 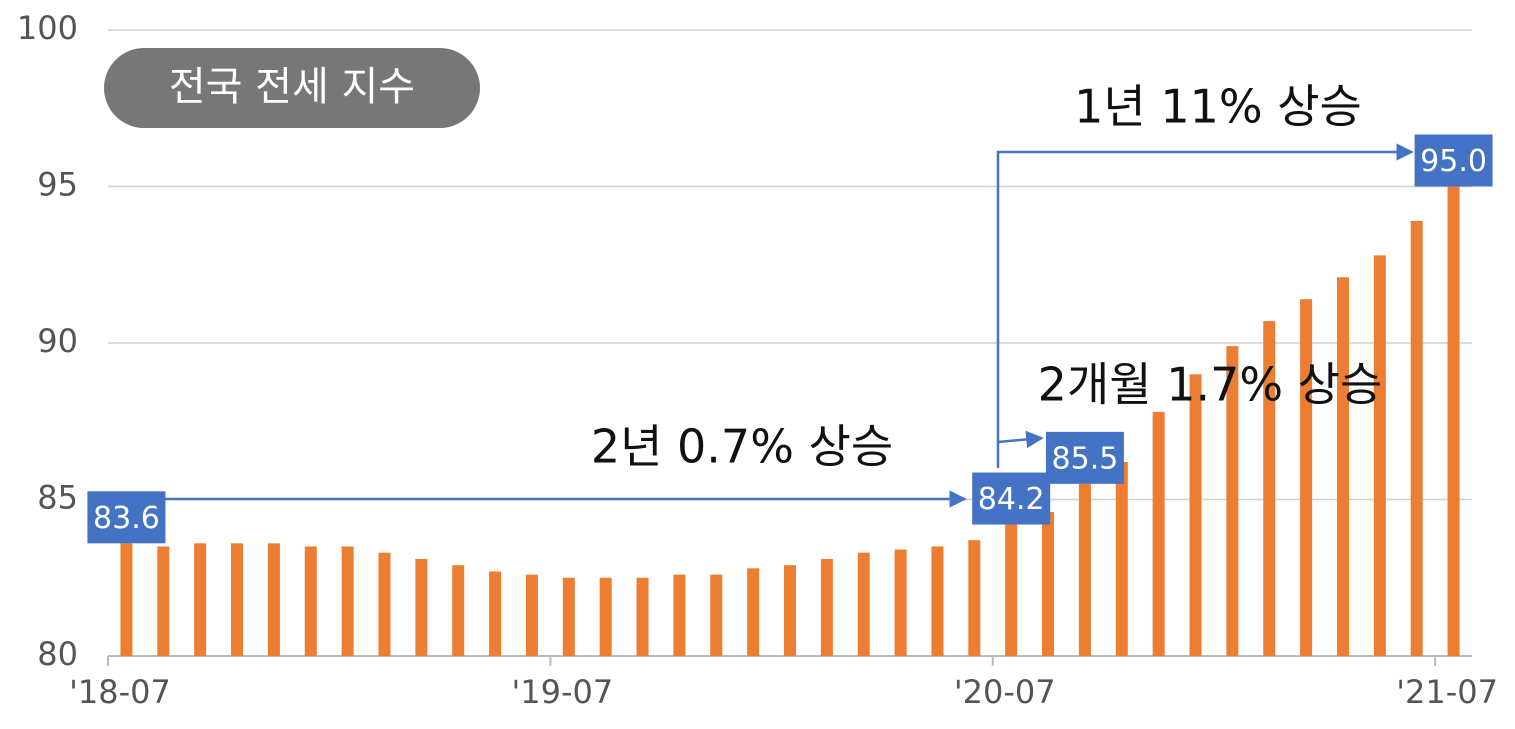 What do you see at coordinates (1447, 692) in the screenshot?
I see `x-tick-label: '21-07` at bounding box center [1447, 692].